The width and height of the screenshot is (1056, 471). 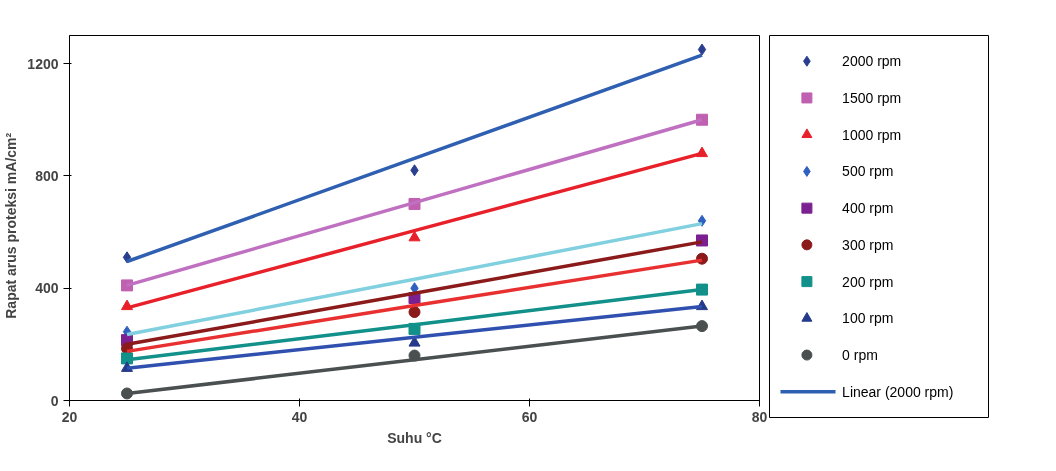 What do you see at coordinates (868, 281) in the screenshot?
I see `legend-label: 200 rpm` at bounding box center [868, 281].